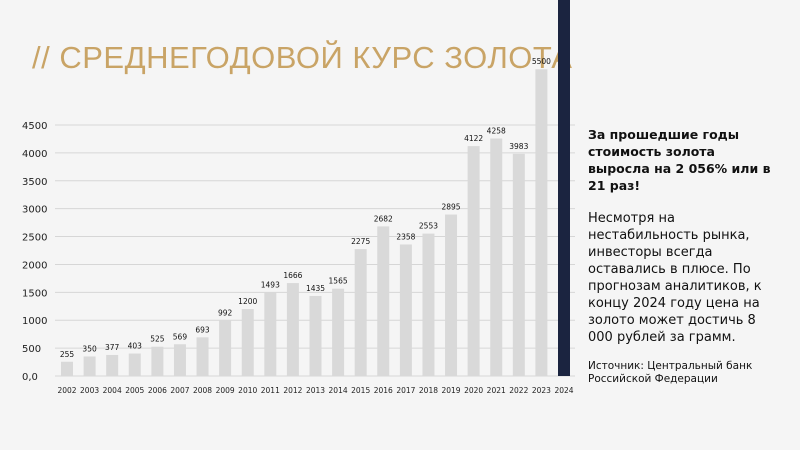 Image resolution: width=800 pixels, height=450 pixels. What do you see at coordinates (518, 264) in the screenshot?
I see `bar-2022` at bounding box center [518, 264].